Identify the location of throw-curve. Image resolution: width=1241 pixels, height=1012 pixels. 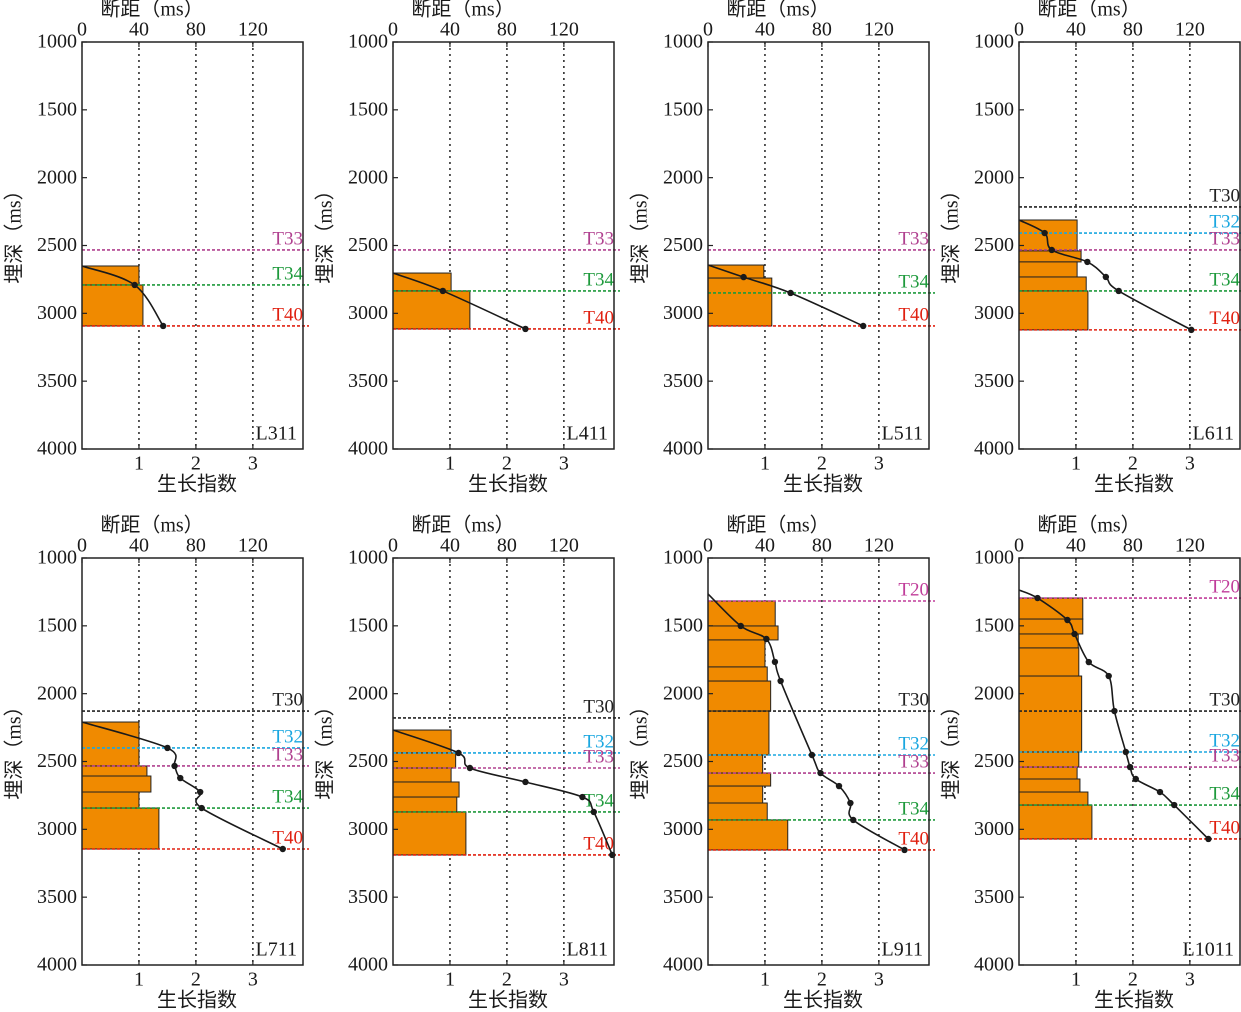
(785, 295).